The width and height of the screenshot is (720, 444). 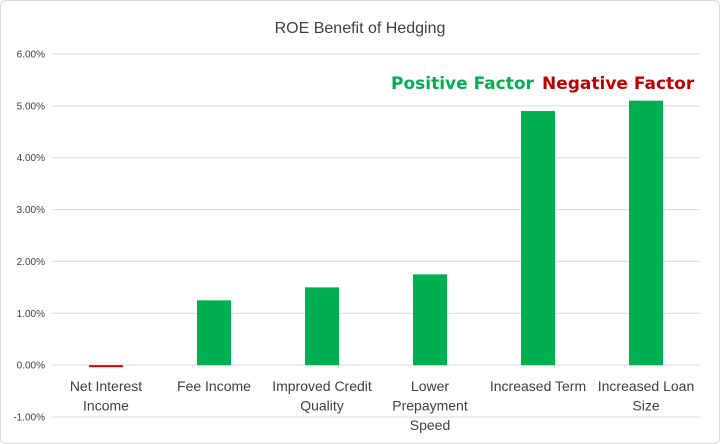 What do you see at coordinates (31, 55) in the screenshot?
I see `y-tick-label: 6.00%` at bounding box center [31, 55].